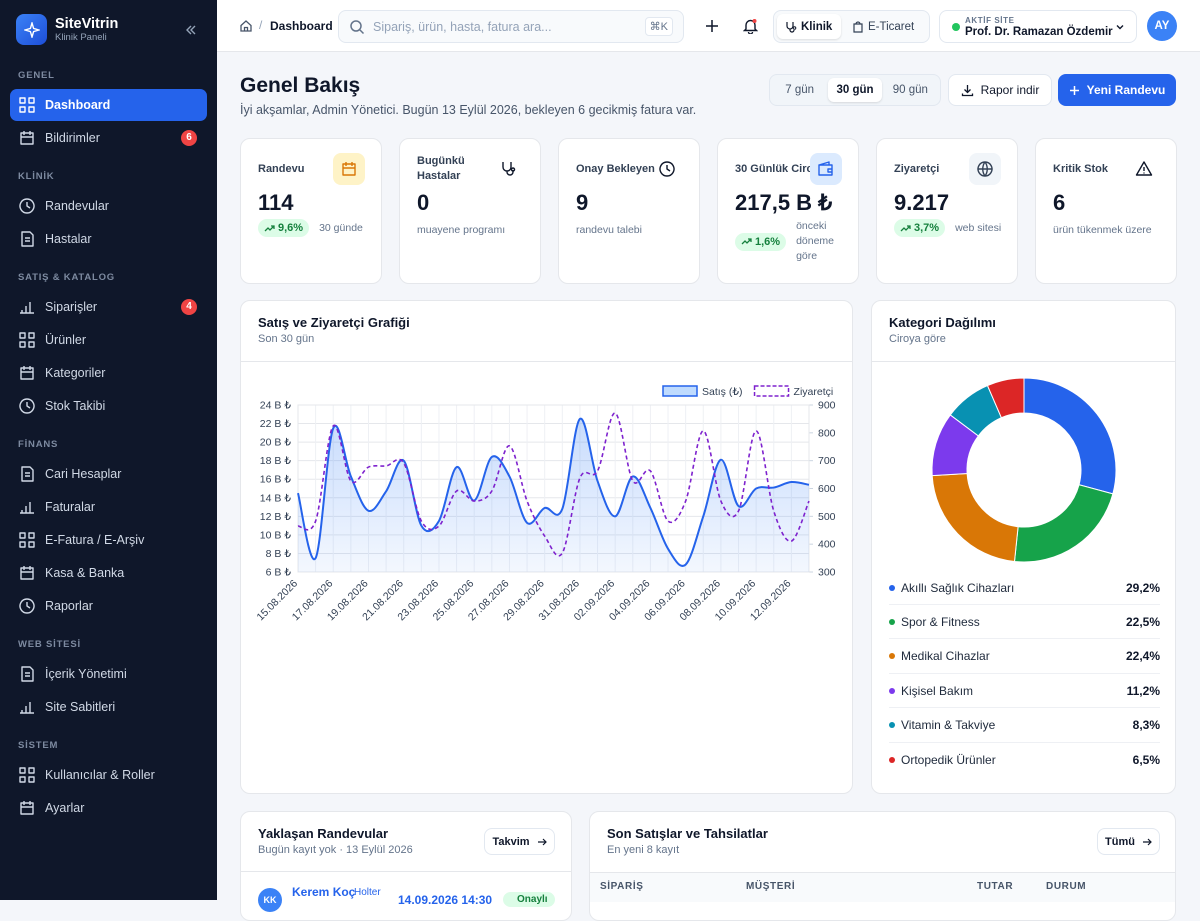 The image size is (1200, 921). What do you see at coordinates (1142, 656) in the screenshot?
I see `legend-value: 22,4%` at bounding box center [1142, 656].